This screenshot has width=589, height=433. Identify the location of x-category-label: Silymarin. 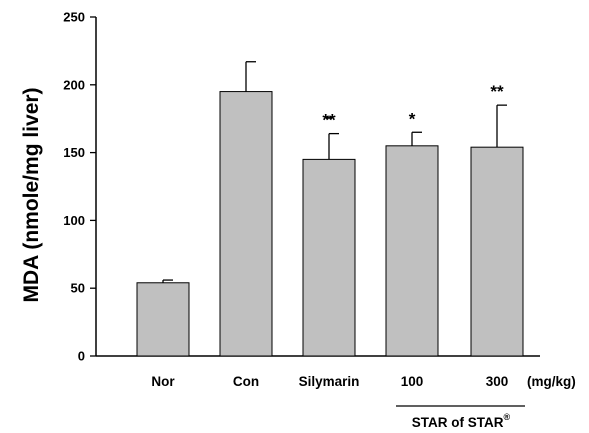
(329, 381).